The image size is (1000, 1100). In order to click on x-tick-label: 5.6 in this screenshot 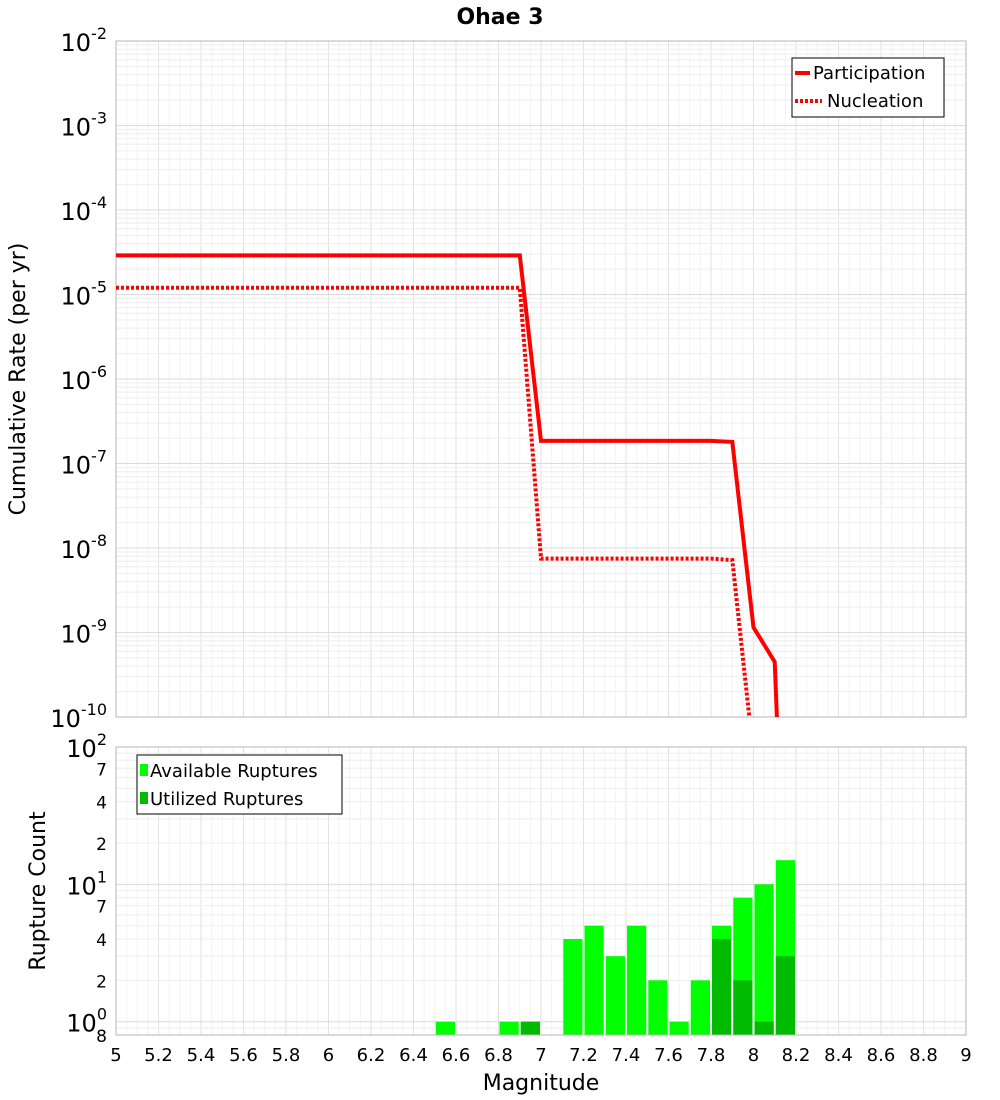, I will do `click(243, 1055)`.